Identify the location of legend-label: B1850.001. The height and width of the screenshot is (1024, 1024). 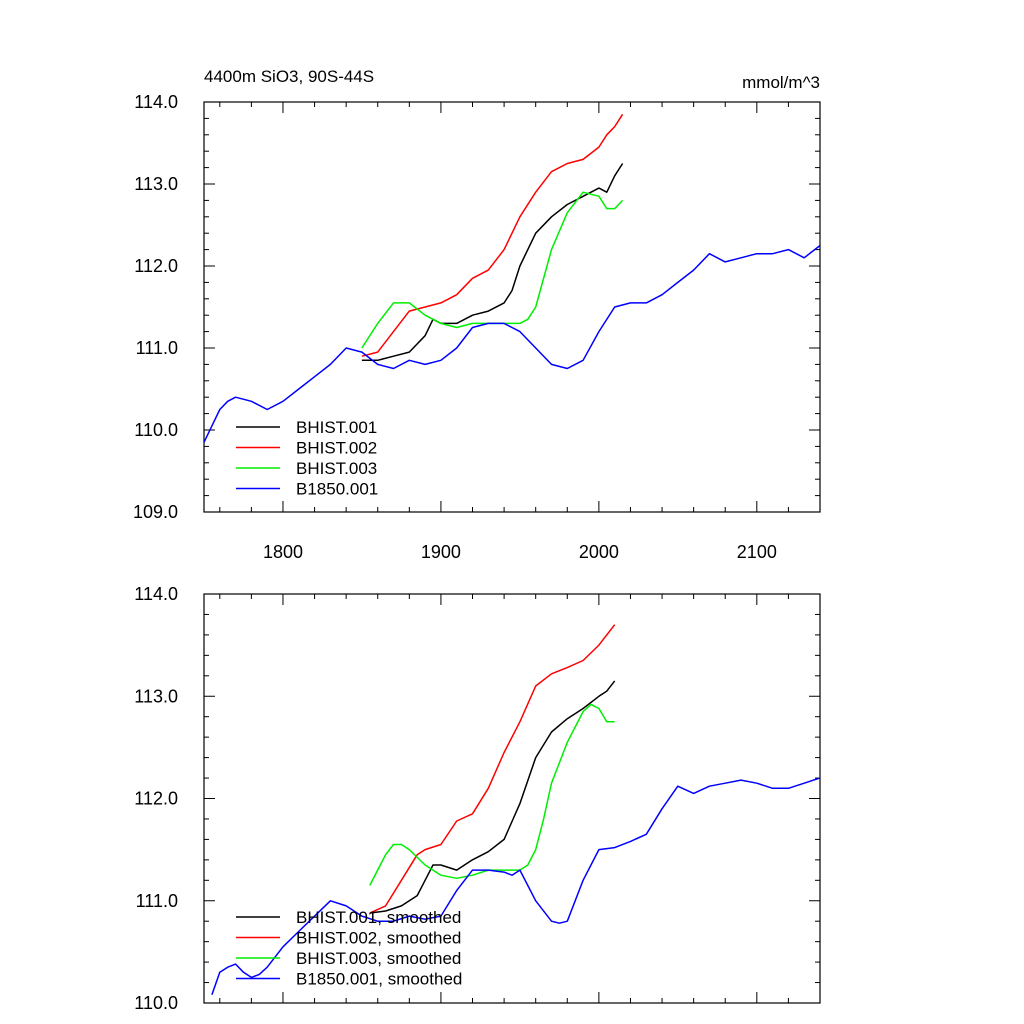
(337, 489).